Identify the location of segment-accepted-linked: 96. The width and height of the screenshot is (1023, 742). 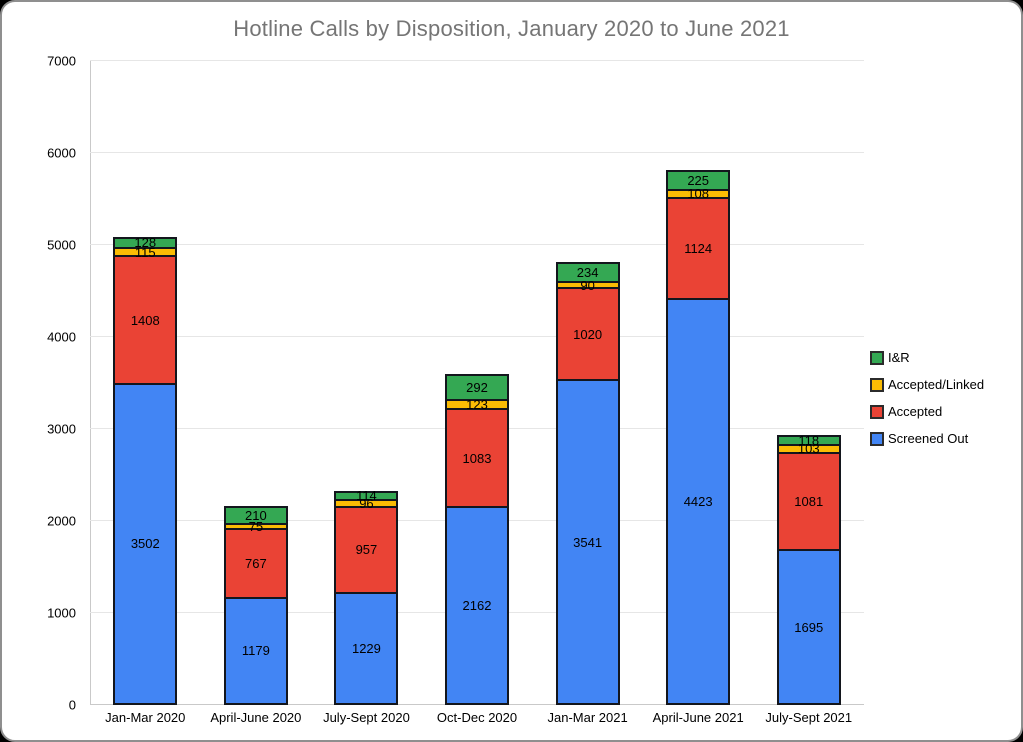
(366, 503).